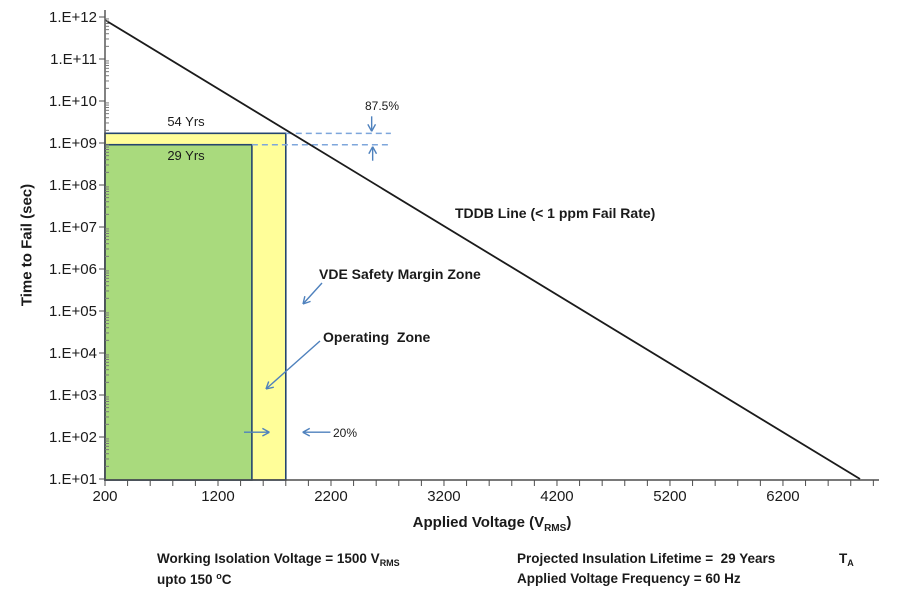  Describe the element at coordinates (73, 59) in the screenshot. I see `y-tick-label: 1.E+11` at that location.